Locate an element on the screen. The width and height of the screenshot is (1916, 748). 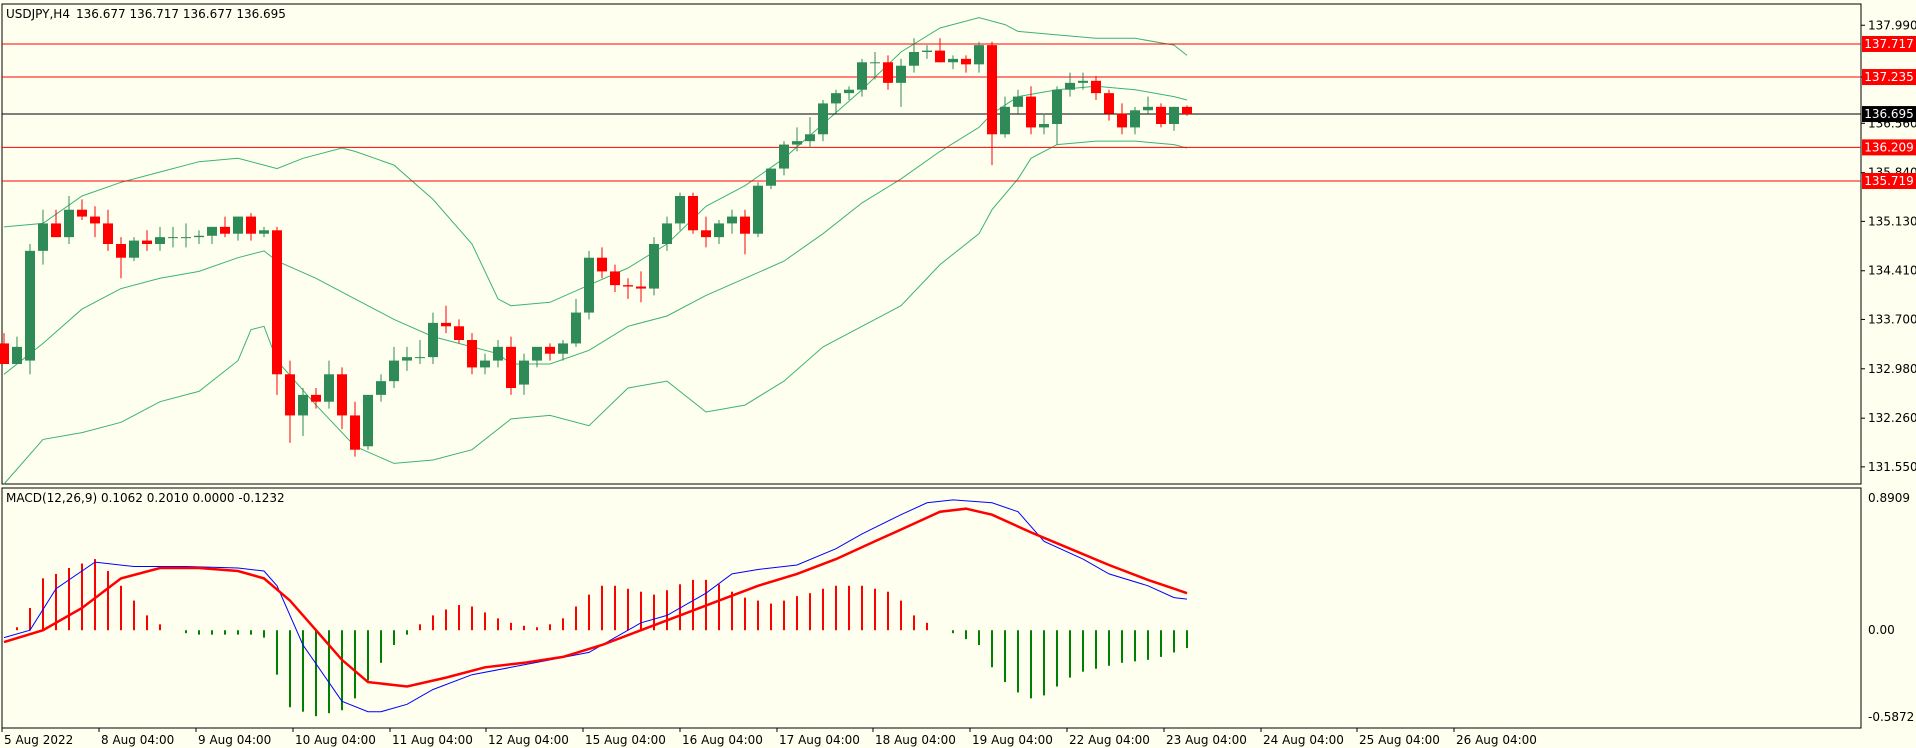
price-tick-label: 135.130 is located at coordinates (1892, 221).